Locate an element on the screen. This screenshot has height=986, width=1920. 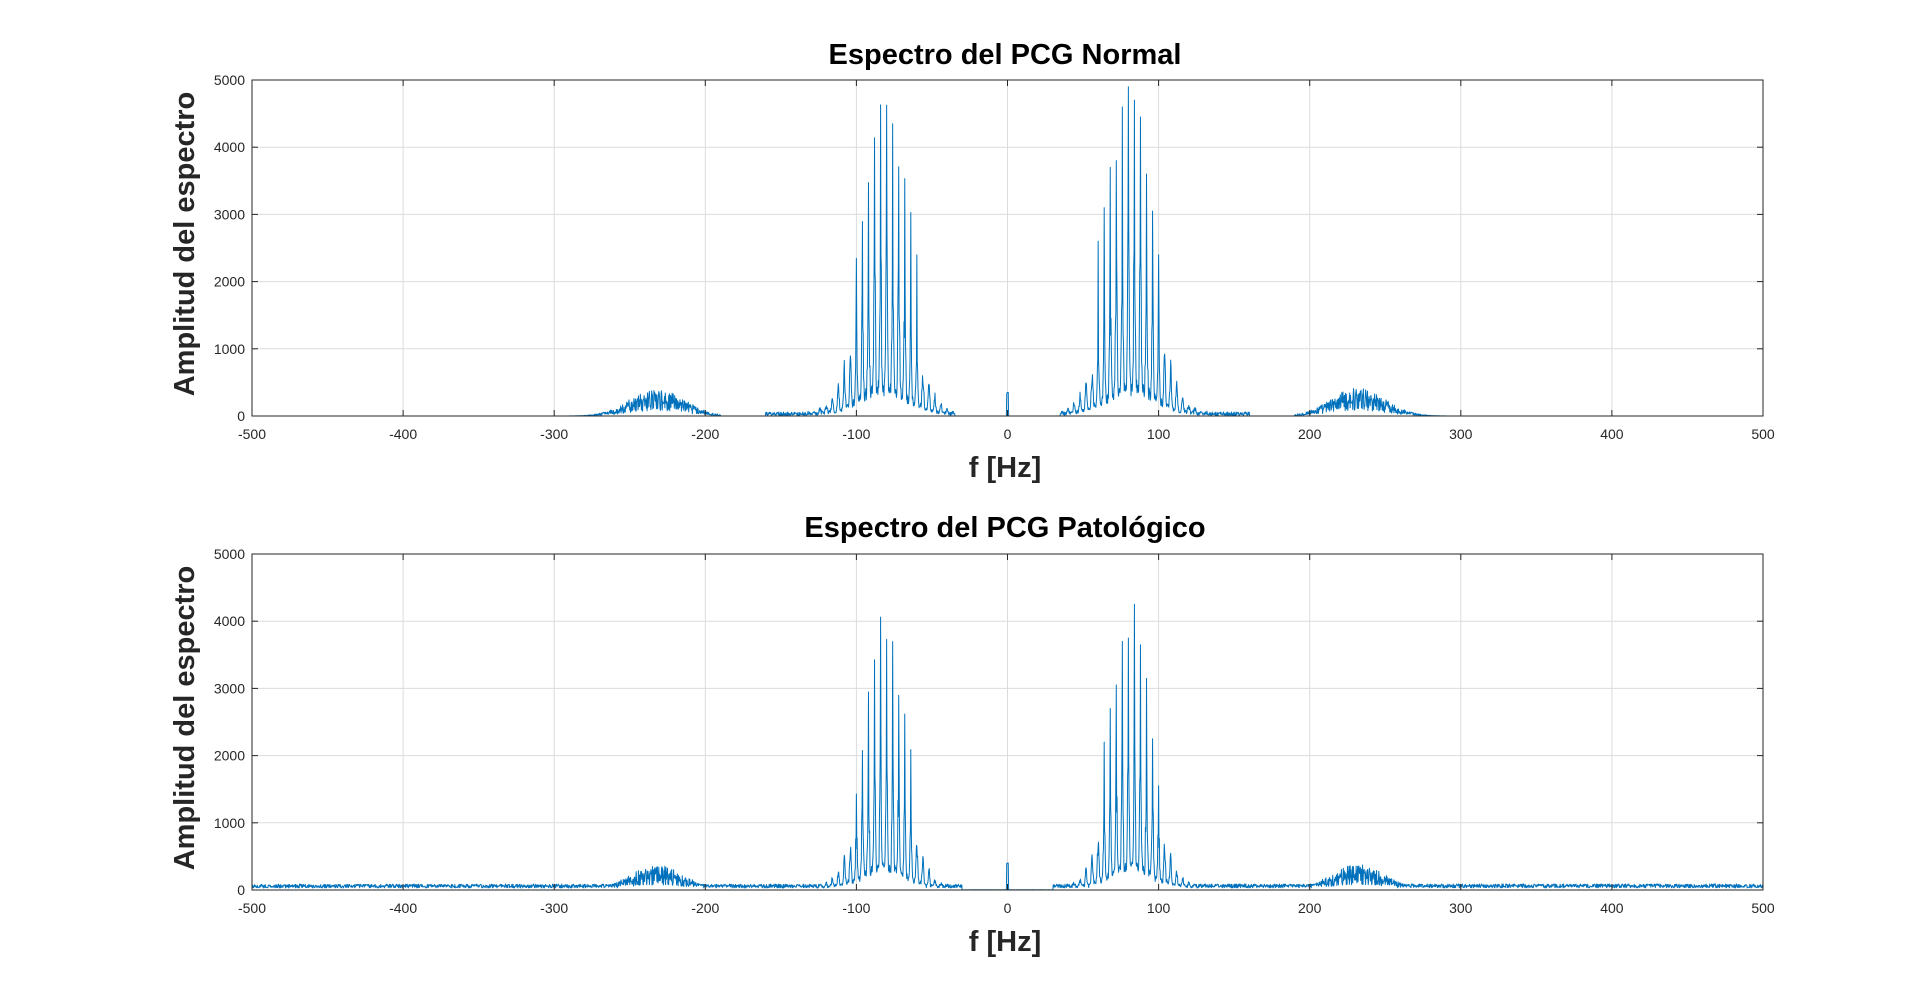
chart-title: Espectro del PCG Patológico is located at coordinates (1004, 528).